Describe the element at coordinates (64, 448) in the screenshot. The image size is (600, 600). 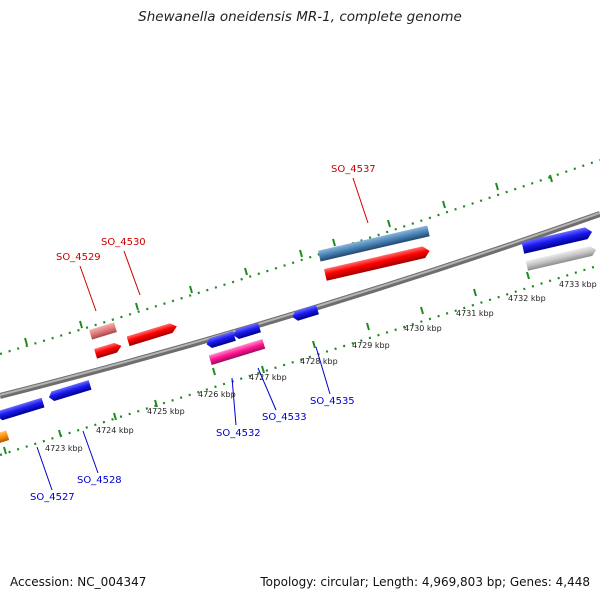
I see `scale-label-4723: 4723 kbp` at that location.